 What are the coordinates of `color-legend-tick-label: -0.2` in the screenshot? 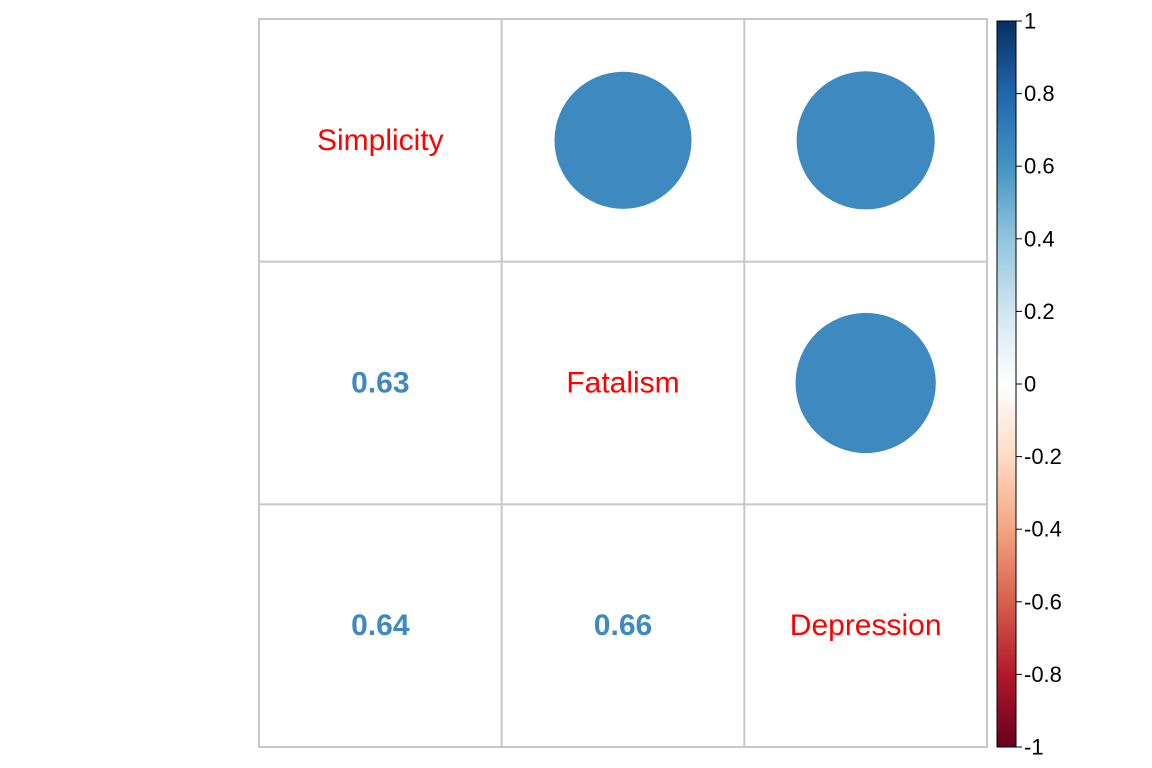 It's located at (1043, 456).